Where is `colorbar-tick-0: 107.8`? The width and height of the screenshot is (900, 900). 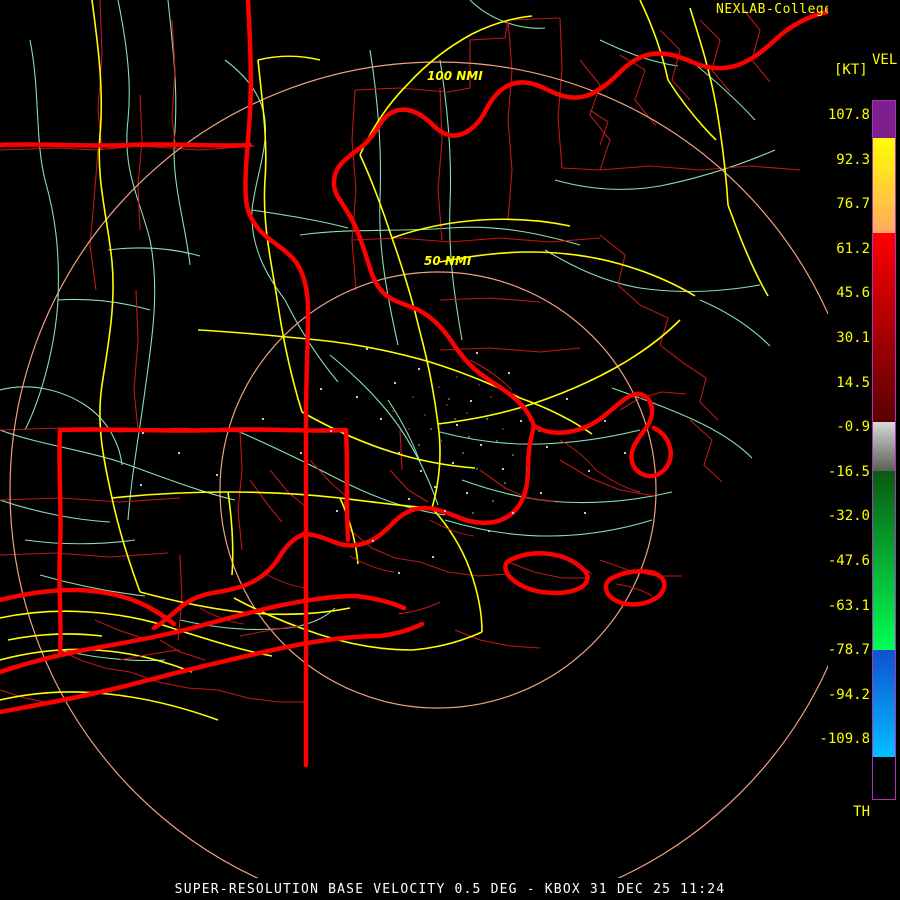 colorbar-tick-0: 107.8 is located at coordinates (848, 115).